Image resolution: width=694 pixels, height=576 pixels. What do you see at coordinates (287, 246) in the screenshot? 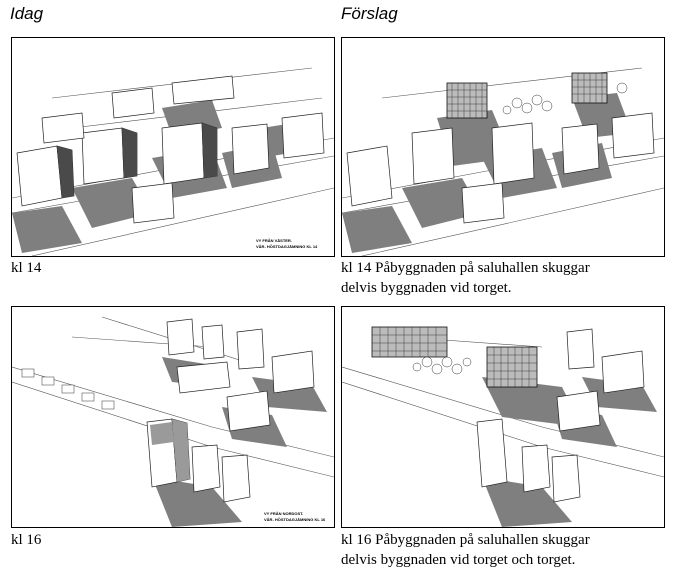
I see `view-stamp-line2: VÅR- HÖSTDAGJÄMNING KL 14` at bounding box center [287, 246].